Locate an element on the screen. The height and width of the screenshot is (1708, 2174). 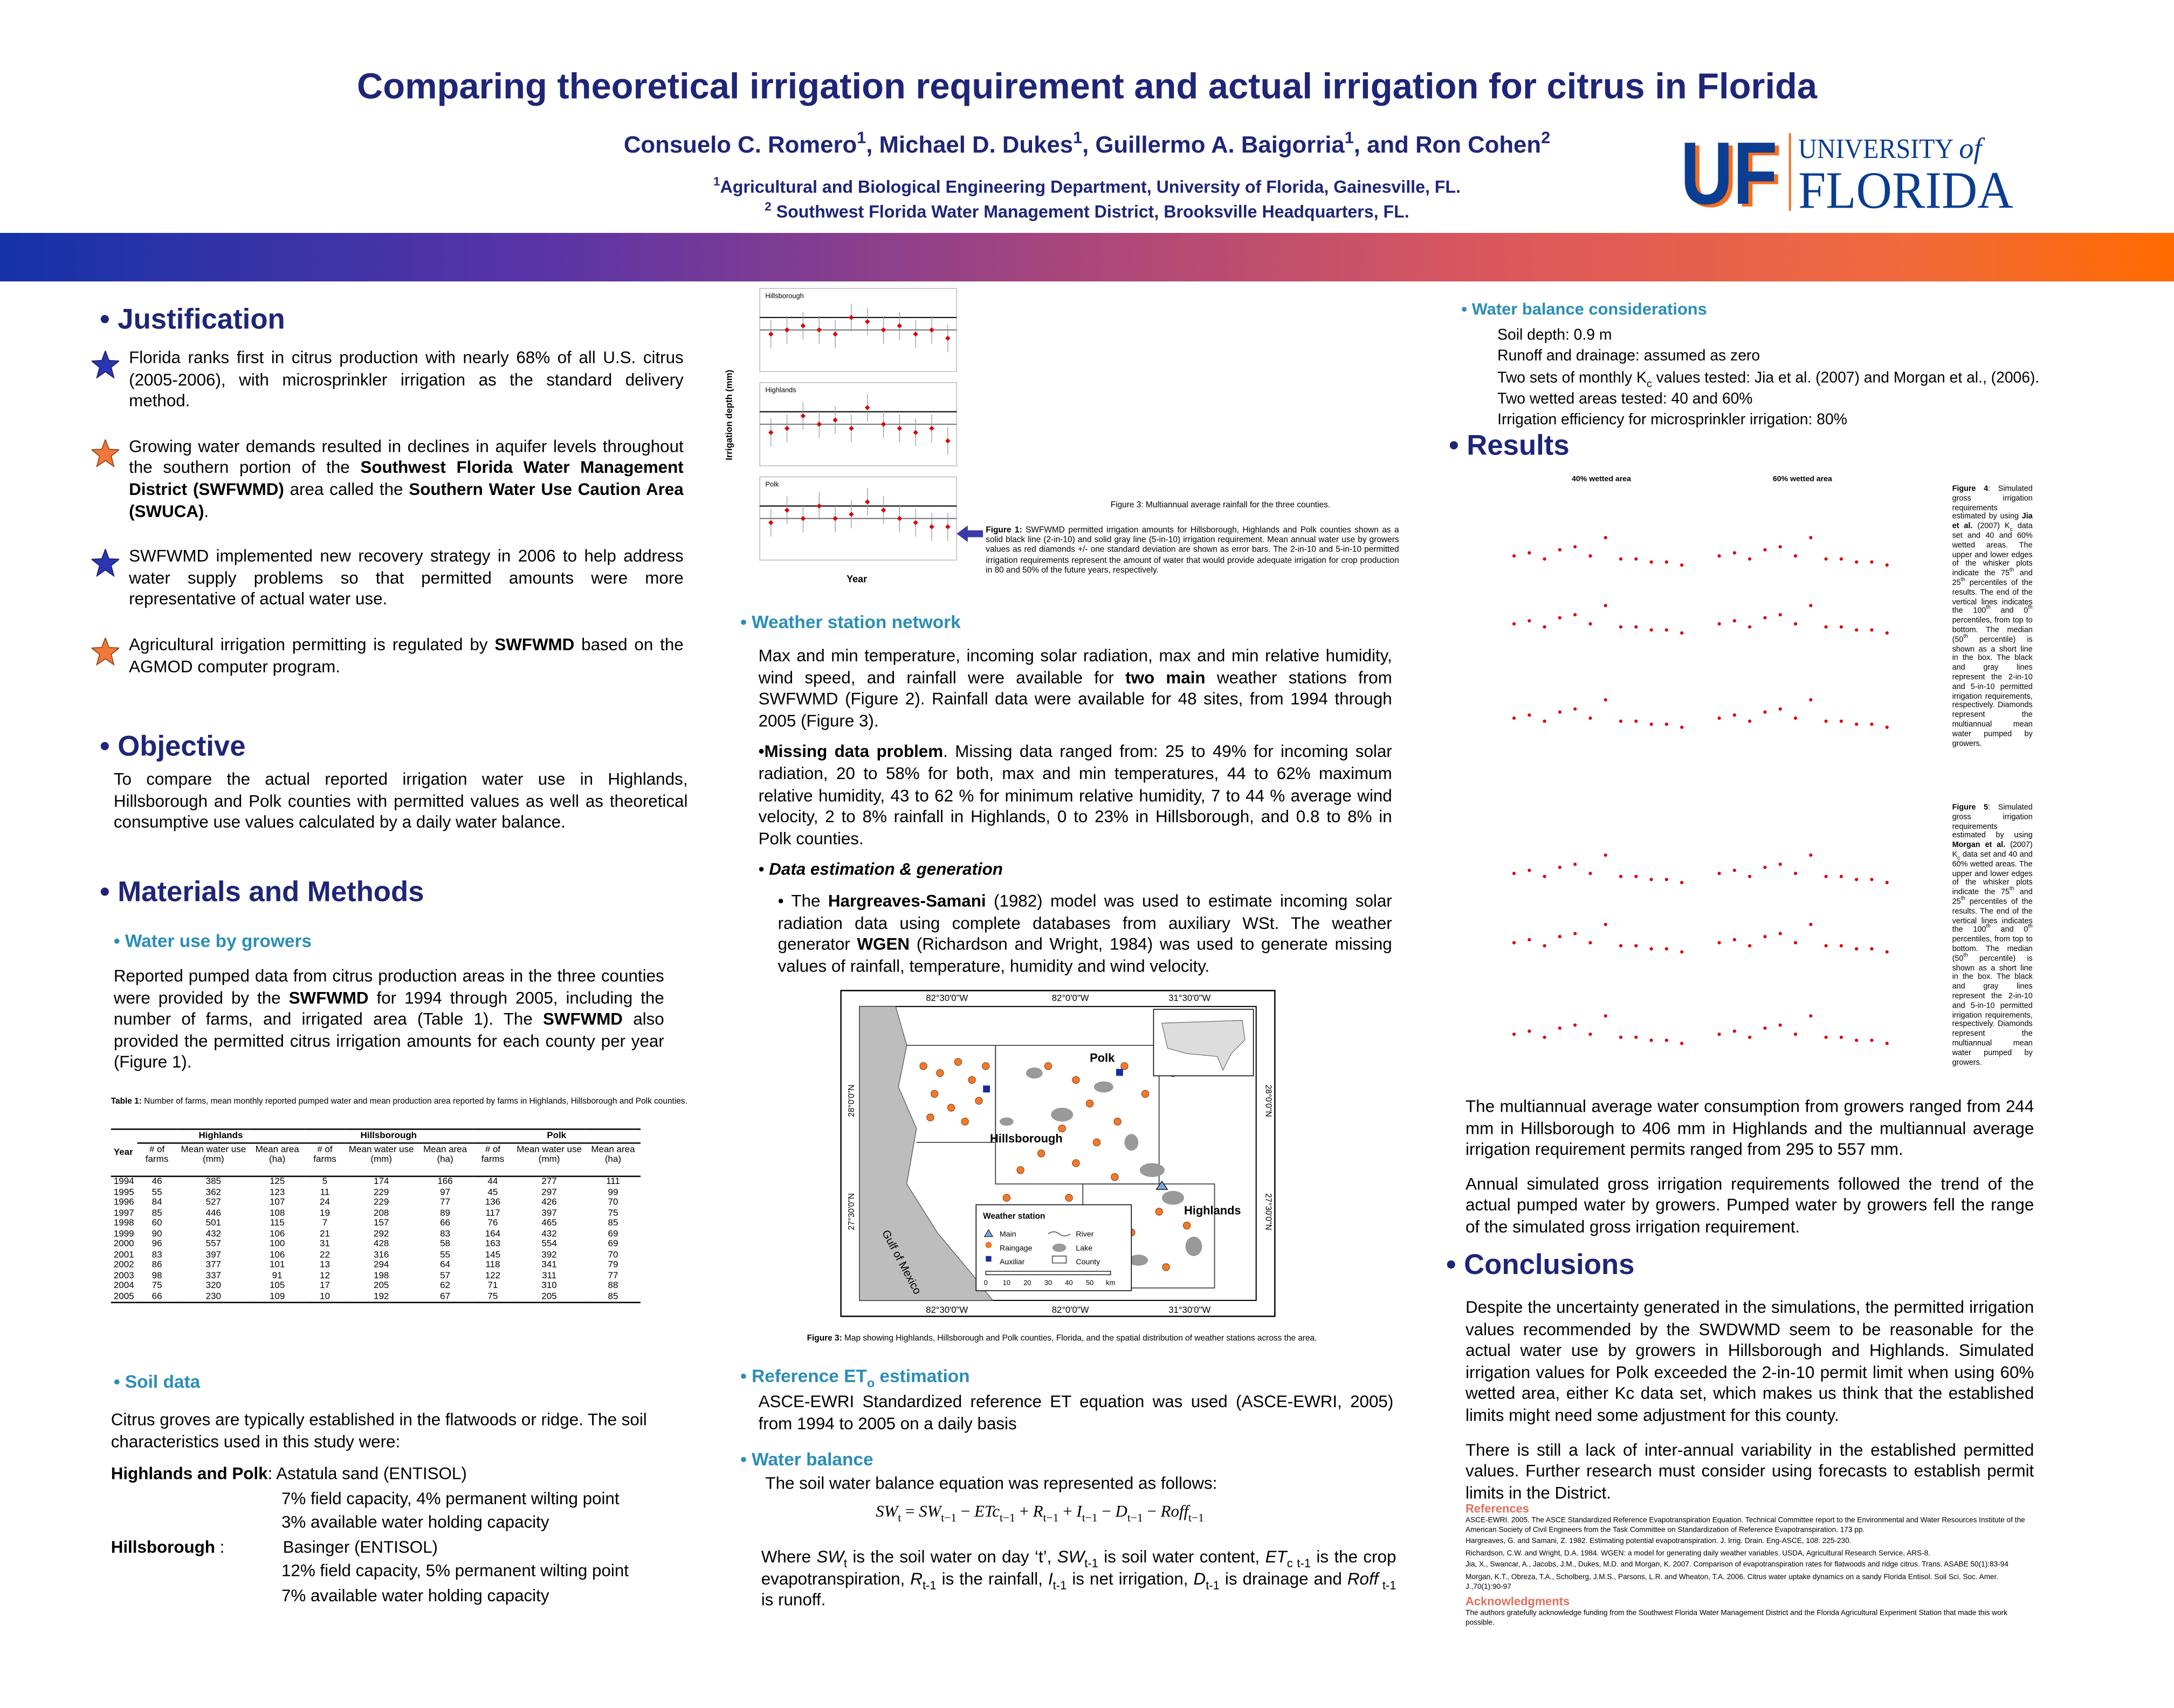
aux-station is located at coordinates (1119, 1072).